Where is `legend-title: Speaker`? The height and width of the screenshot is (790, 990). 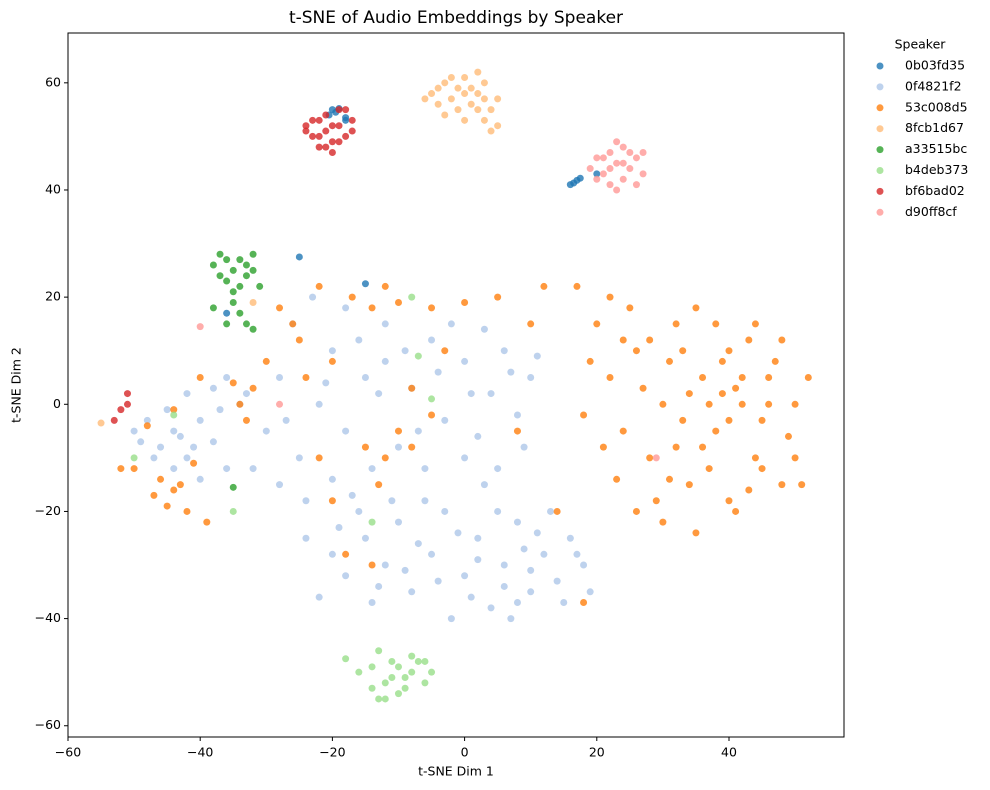
legend-title: Speaker is located at coordinates (921, 44).